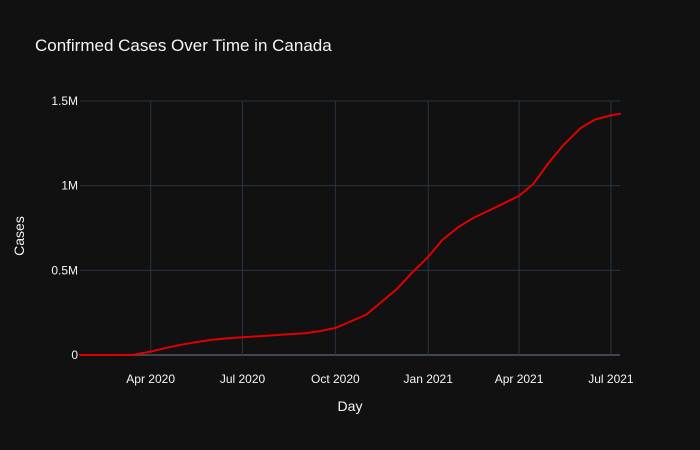  I want to click on y-axis-title: Cases, so click(19, 236).